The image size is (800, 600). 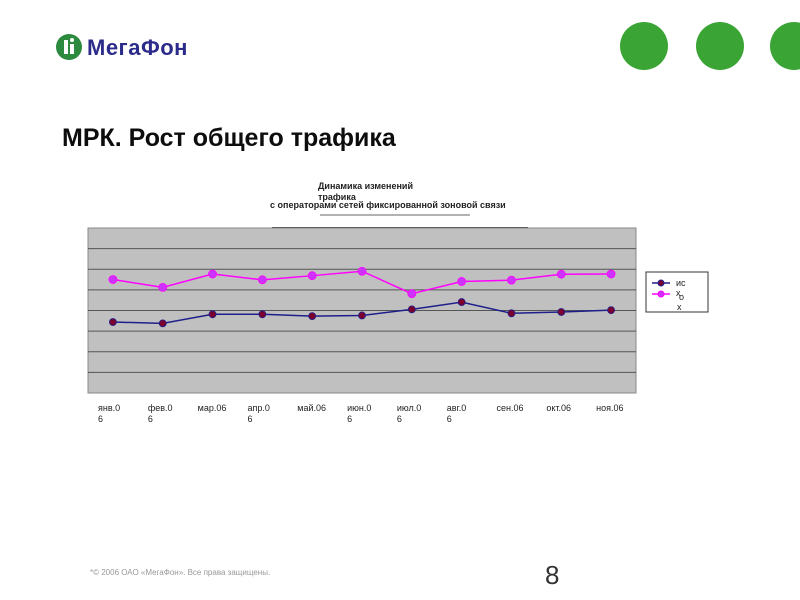 I want to click on legend-label-1: ис, so click(x=681, y=283).